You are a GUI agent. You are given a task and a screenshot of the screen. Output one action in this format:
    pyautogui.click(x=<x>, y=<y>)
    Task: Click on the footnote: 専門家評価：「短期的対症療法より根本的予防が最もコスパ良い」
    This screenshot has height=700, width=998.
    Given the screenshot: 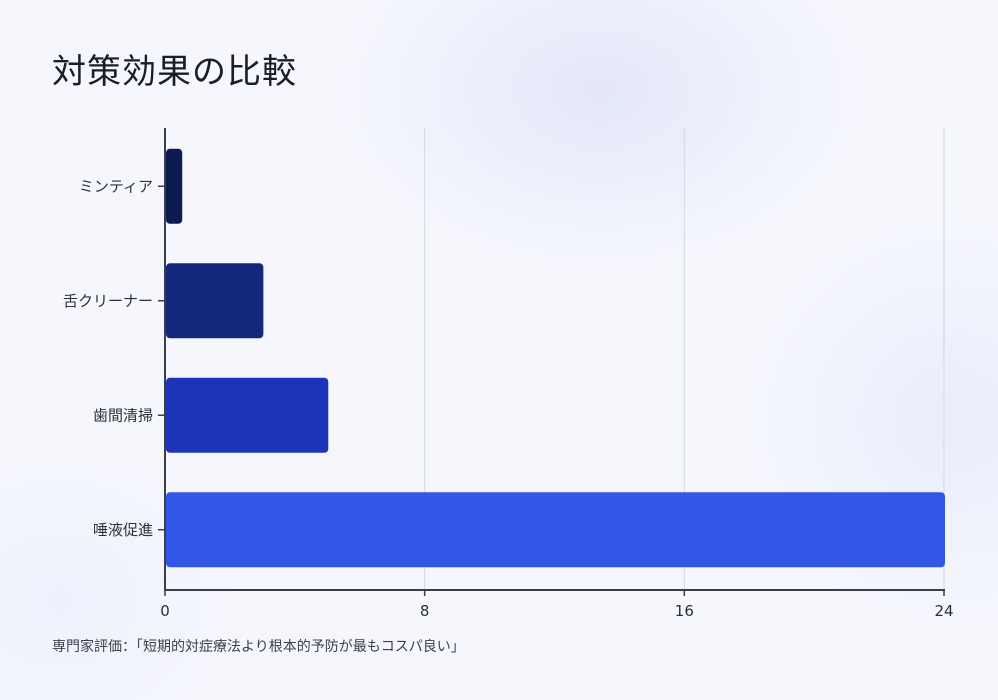 What is the action you would take?
    pyautogui.click(x=258, y=647)
    